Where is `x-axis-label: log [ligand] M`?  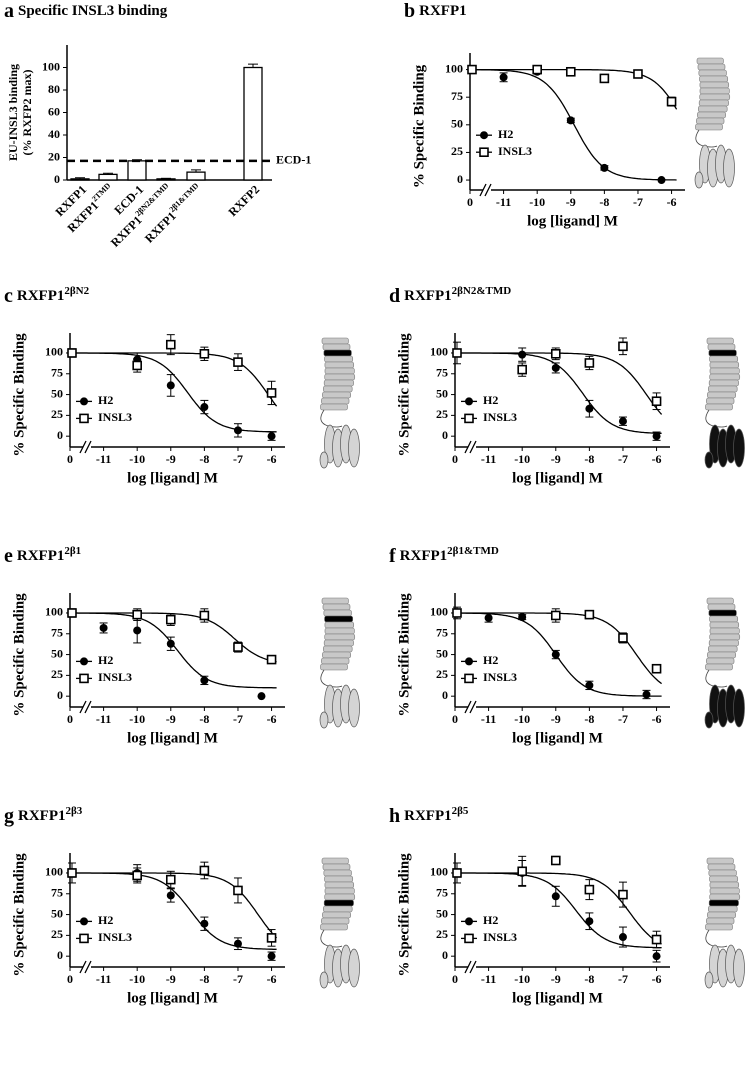 x-axis-label: log [ligand] M is located at coordinates (572, 221).